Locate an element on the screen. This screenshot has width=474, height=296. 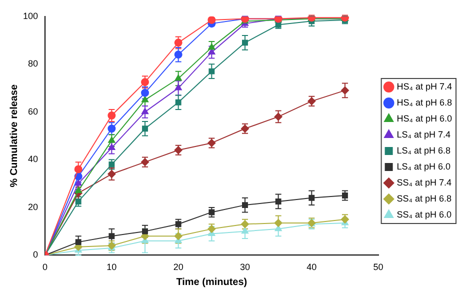
x-tick-label: 10 is located at coordinates (111, 267).